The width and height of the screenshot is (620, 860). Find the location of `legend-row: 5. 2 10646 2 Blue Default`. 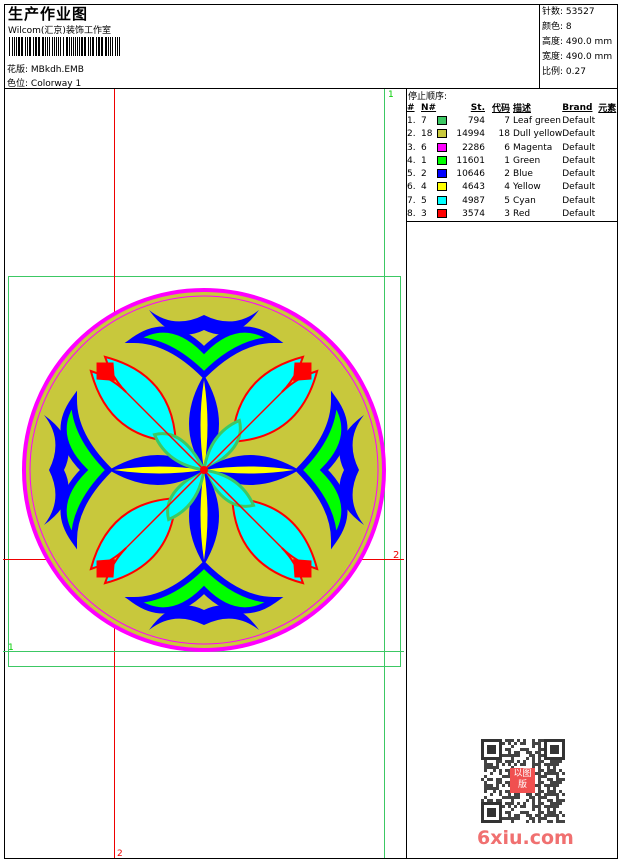

legend-row: 5. 2 10646 2 Blue Default is located at coordinates (511, 173).